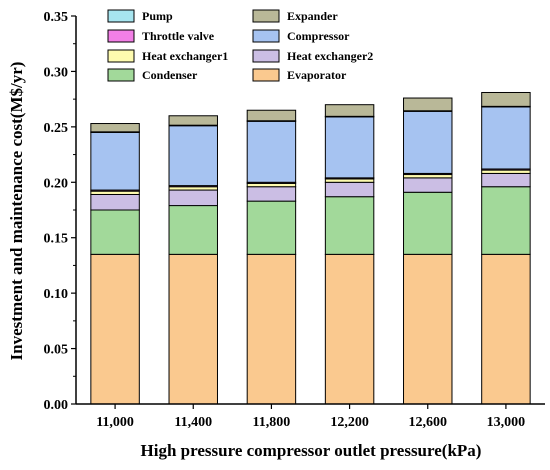 This screenshot has height=470, width=550. Describe the element at coordinates (56, 239) in the screenshot. I see `y-tick-label-3: 0.15` at that location.